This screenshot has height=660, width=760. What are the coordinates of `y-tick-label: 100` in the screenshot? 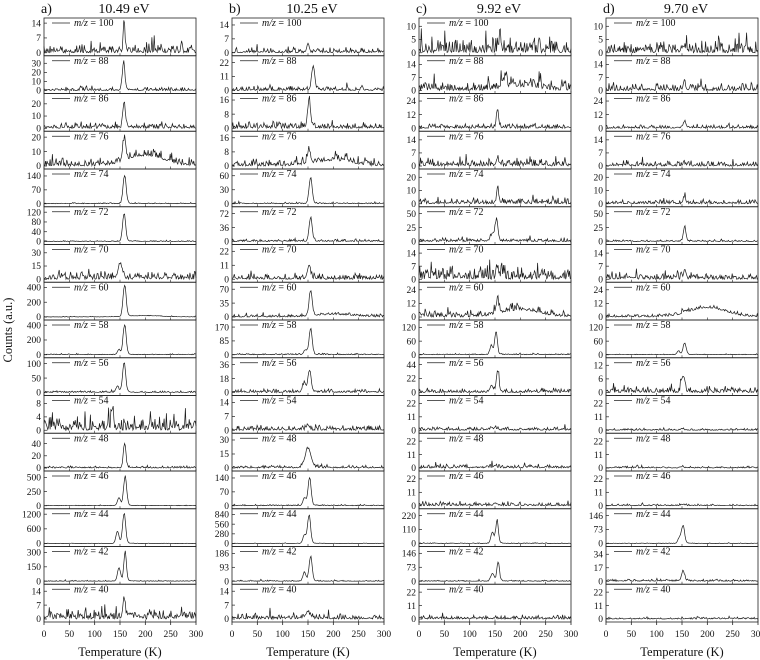 It's located at (34, 365).